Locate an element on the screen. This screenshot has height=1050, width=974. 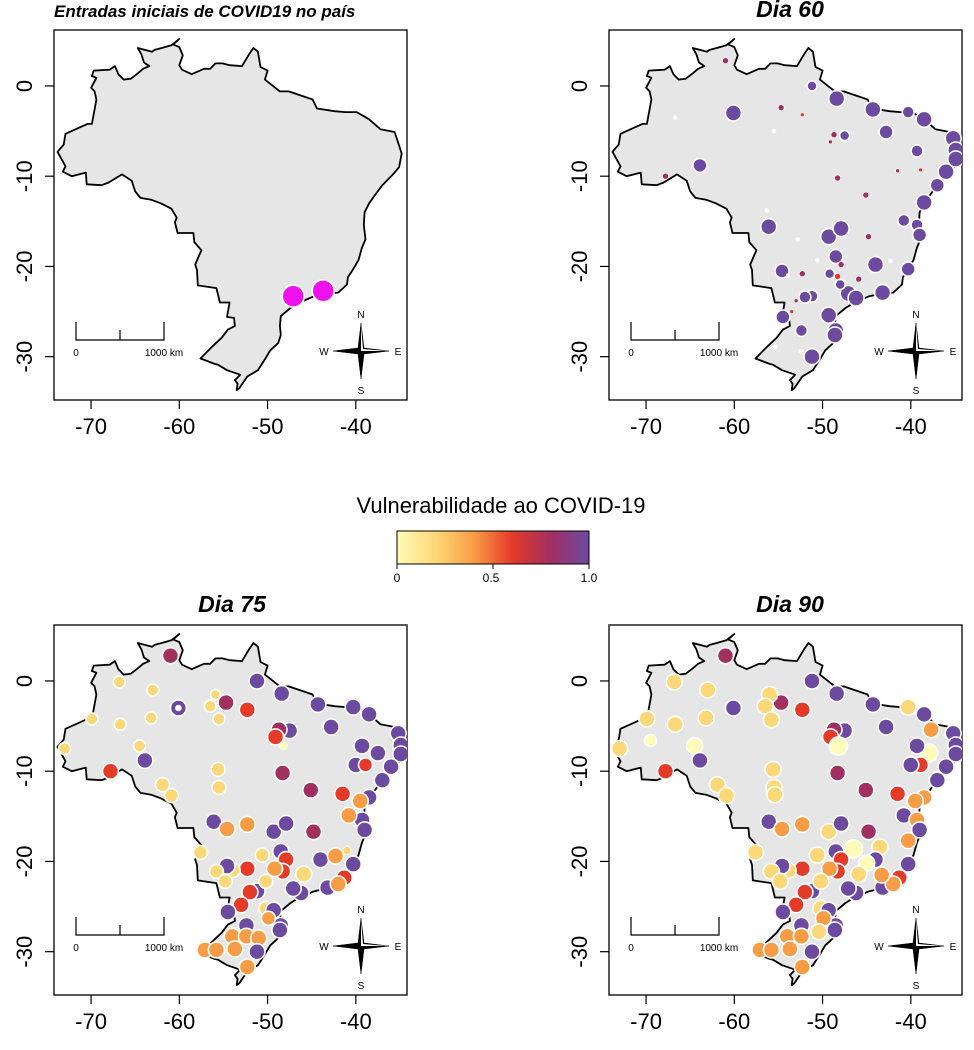
x-tick-label: -50 is located at coordinates (268, 426).